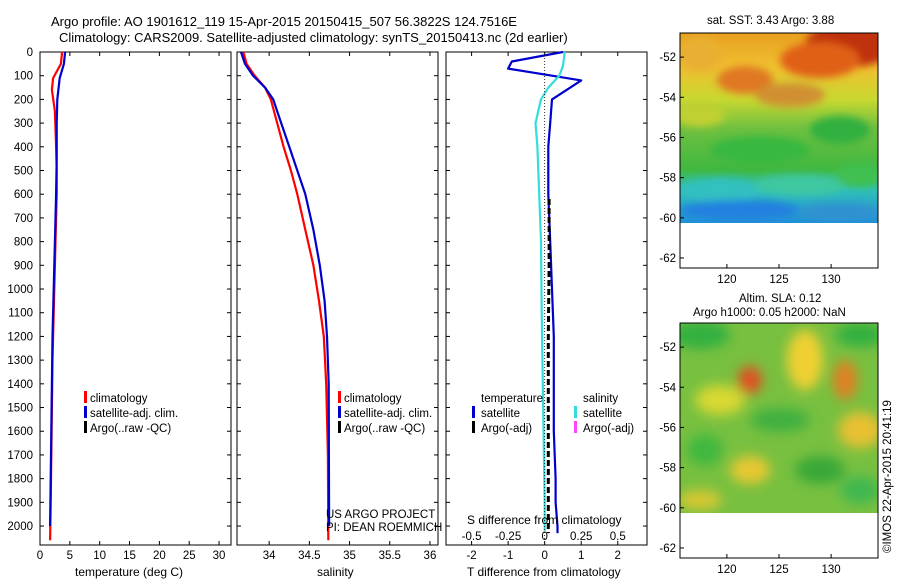 Image resolution: width=900 pixels, height=580 pixels. What do you see at coordinates (600, 399) in the screenshot?
I see `legend-head-salinity: salinity` at bounding box center [600, 399].